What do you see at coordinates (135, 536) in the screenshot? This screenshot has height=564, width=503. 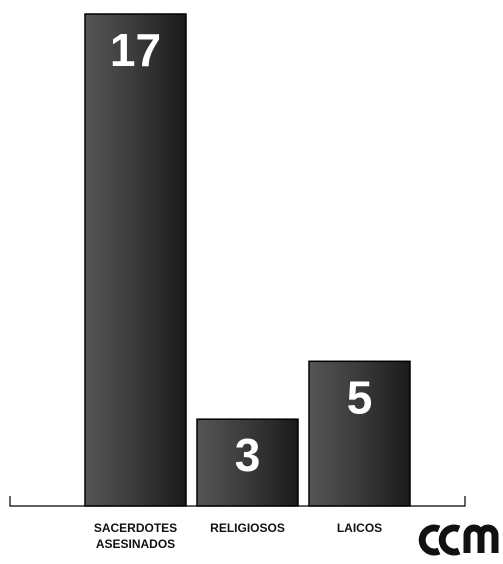 I see `x-tick-label: SACERDOTES ASESINADOS` at bounding box center [135, 536].